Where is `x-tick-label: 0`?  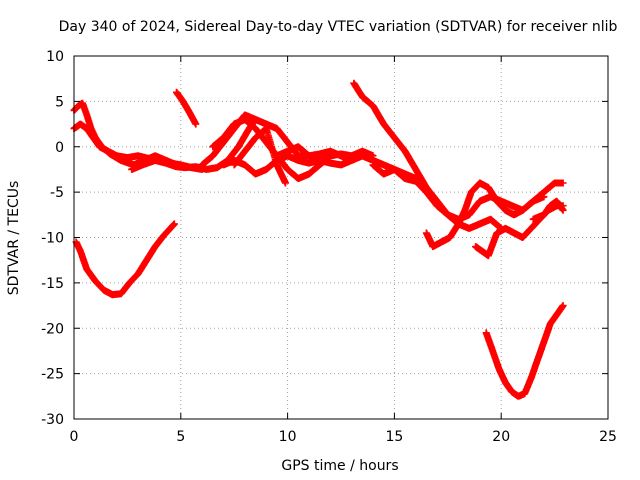
x-tick-label: 0 is located at coordinates (74, 437).